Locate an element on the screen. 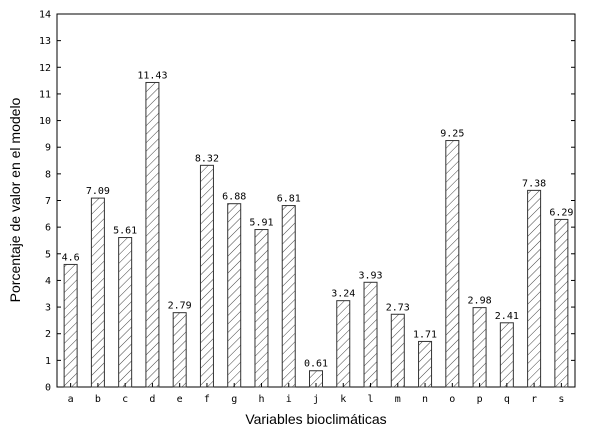 Image resolution: width=589 pixels, height=431 pixels. x-category-label-p: p is located at coordinates (480, 399).